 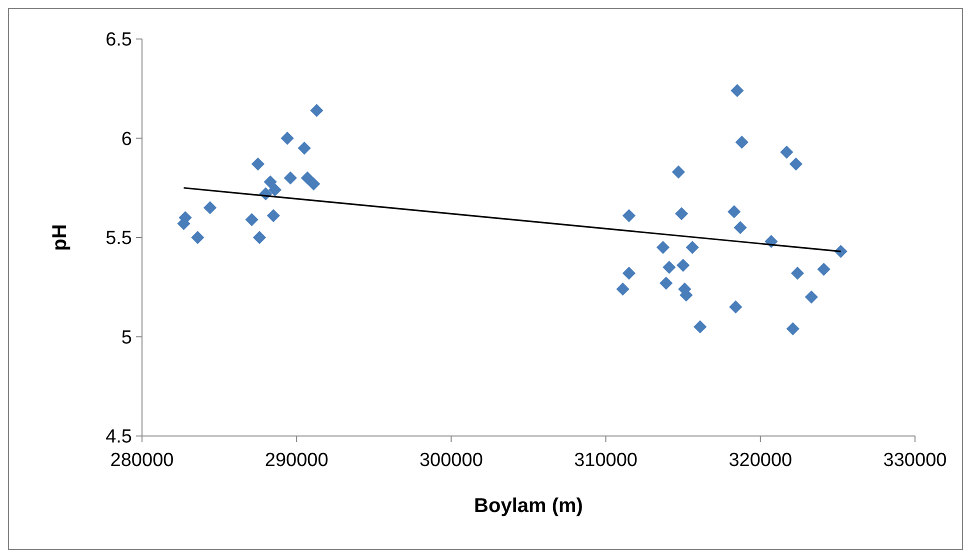 I want to click on y-tick-label: 6.5, so click(x=119, y=40).